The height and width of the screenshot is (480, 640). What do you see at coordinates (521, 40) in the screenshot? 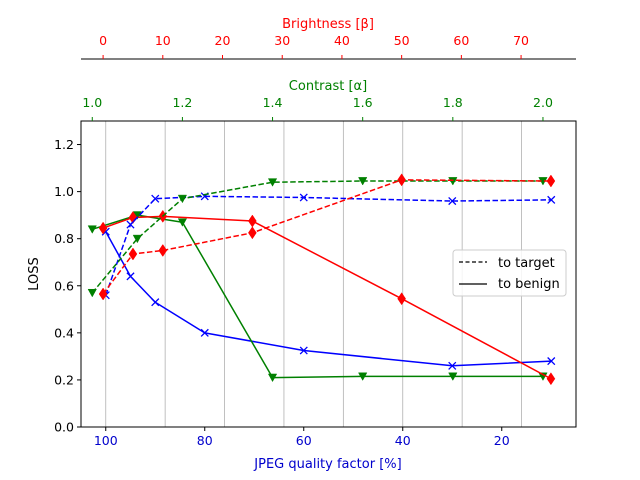
I see `x-tick-label-brightness: 70` at bounding box center [521, 40].